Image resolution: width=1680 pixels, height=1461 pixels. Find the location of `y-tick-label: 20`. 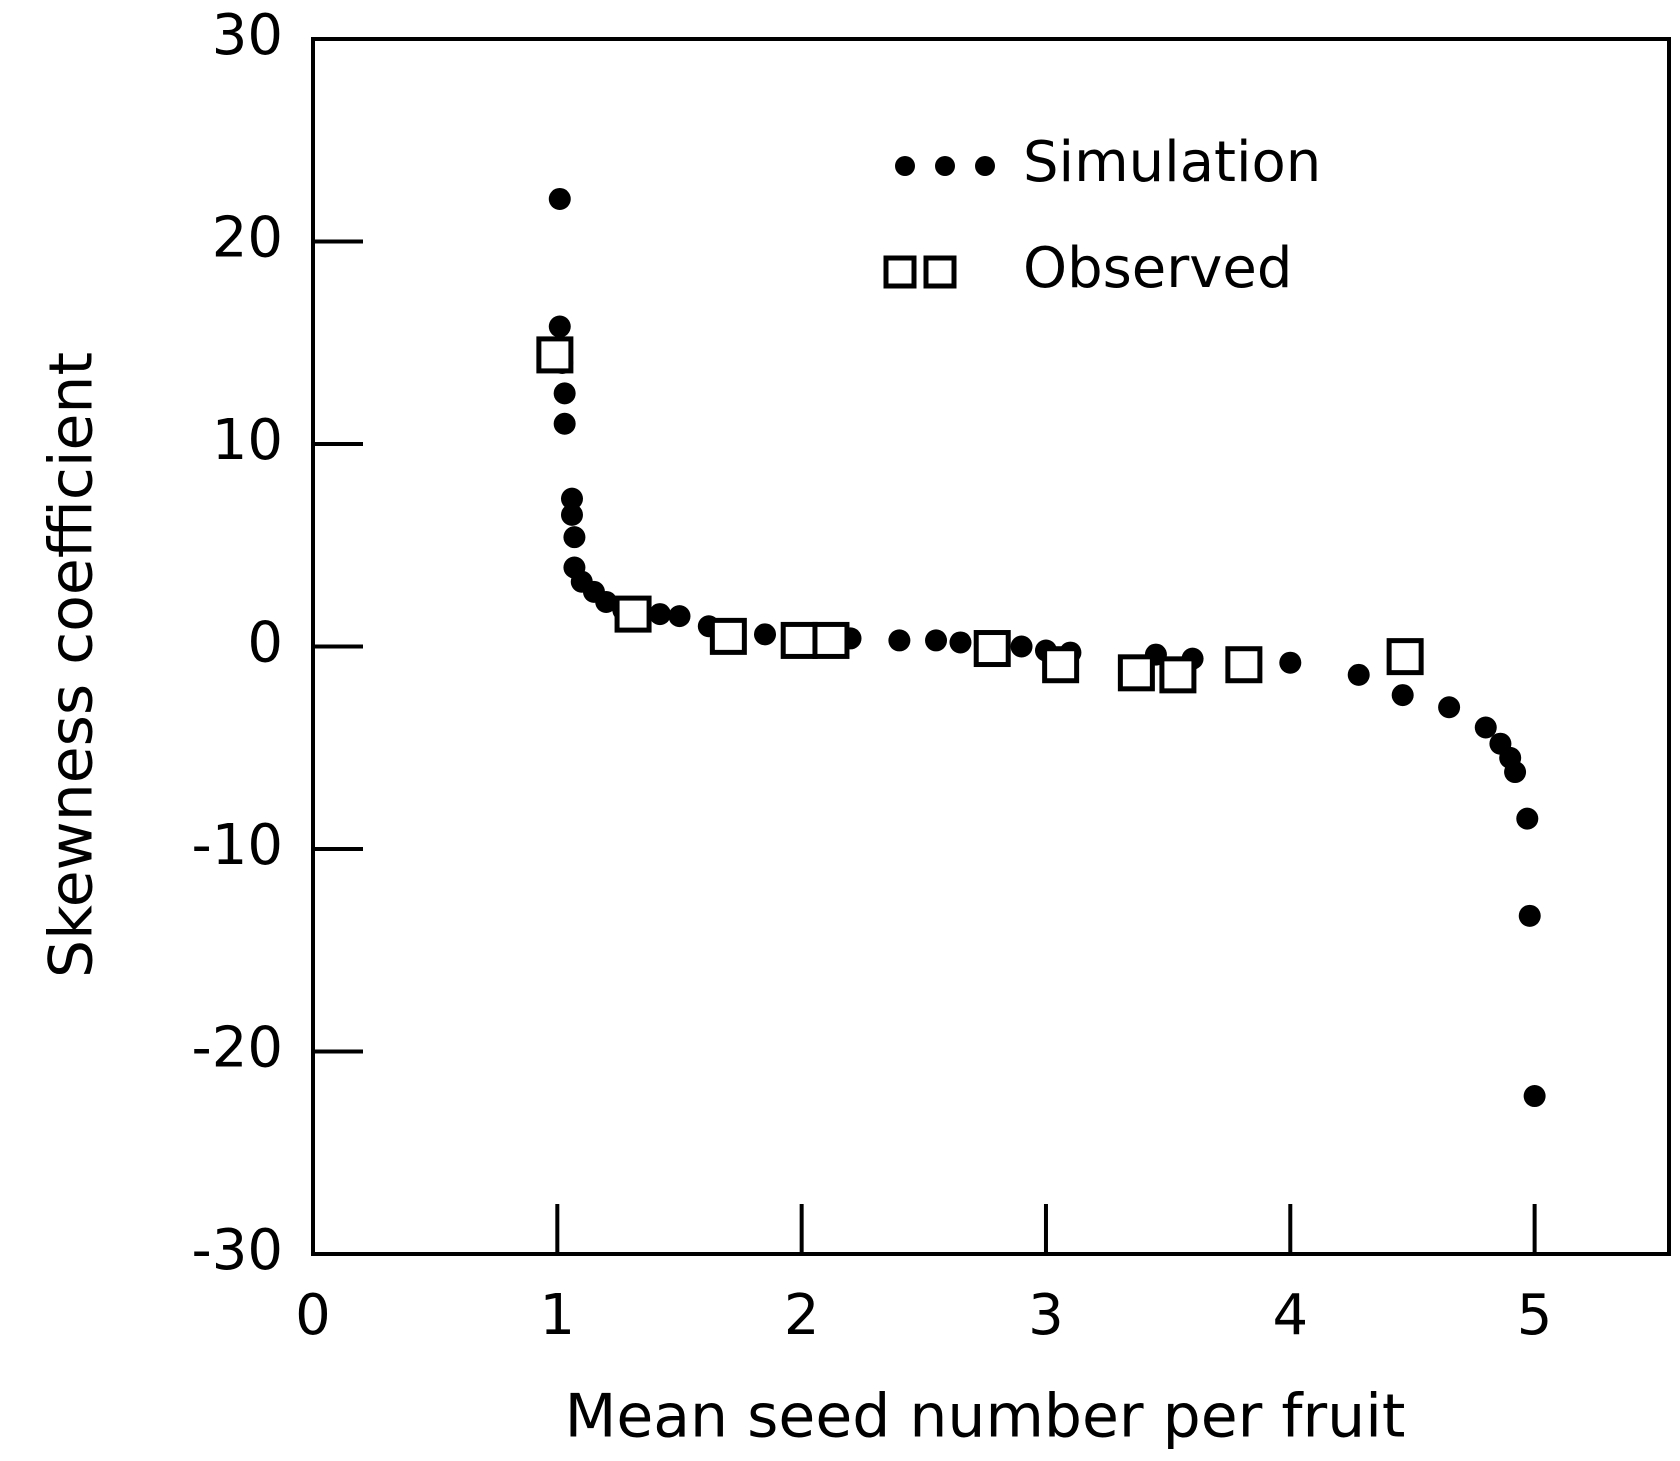

y-tick-label: 20 is located at coordinates (247, 238).